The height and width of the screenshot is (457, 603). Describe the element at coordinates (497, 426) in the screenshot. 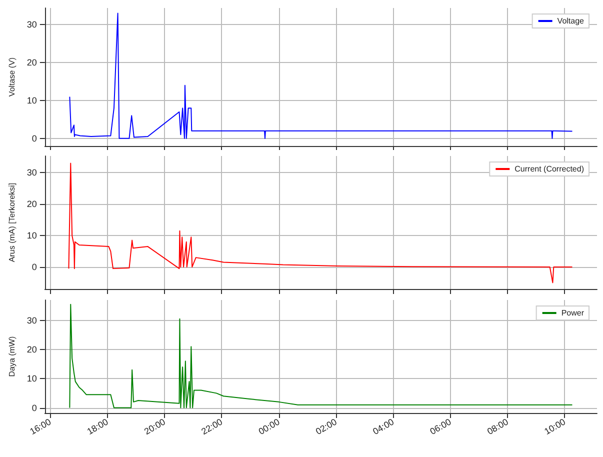

I see `x-tick-label: 08:00` at that location.